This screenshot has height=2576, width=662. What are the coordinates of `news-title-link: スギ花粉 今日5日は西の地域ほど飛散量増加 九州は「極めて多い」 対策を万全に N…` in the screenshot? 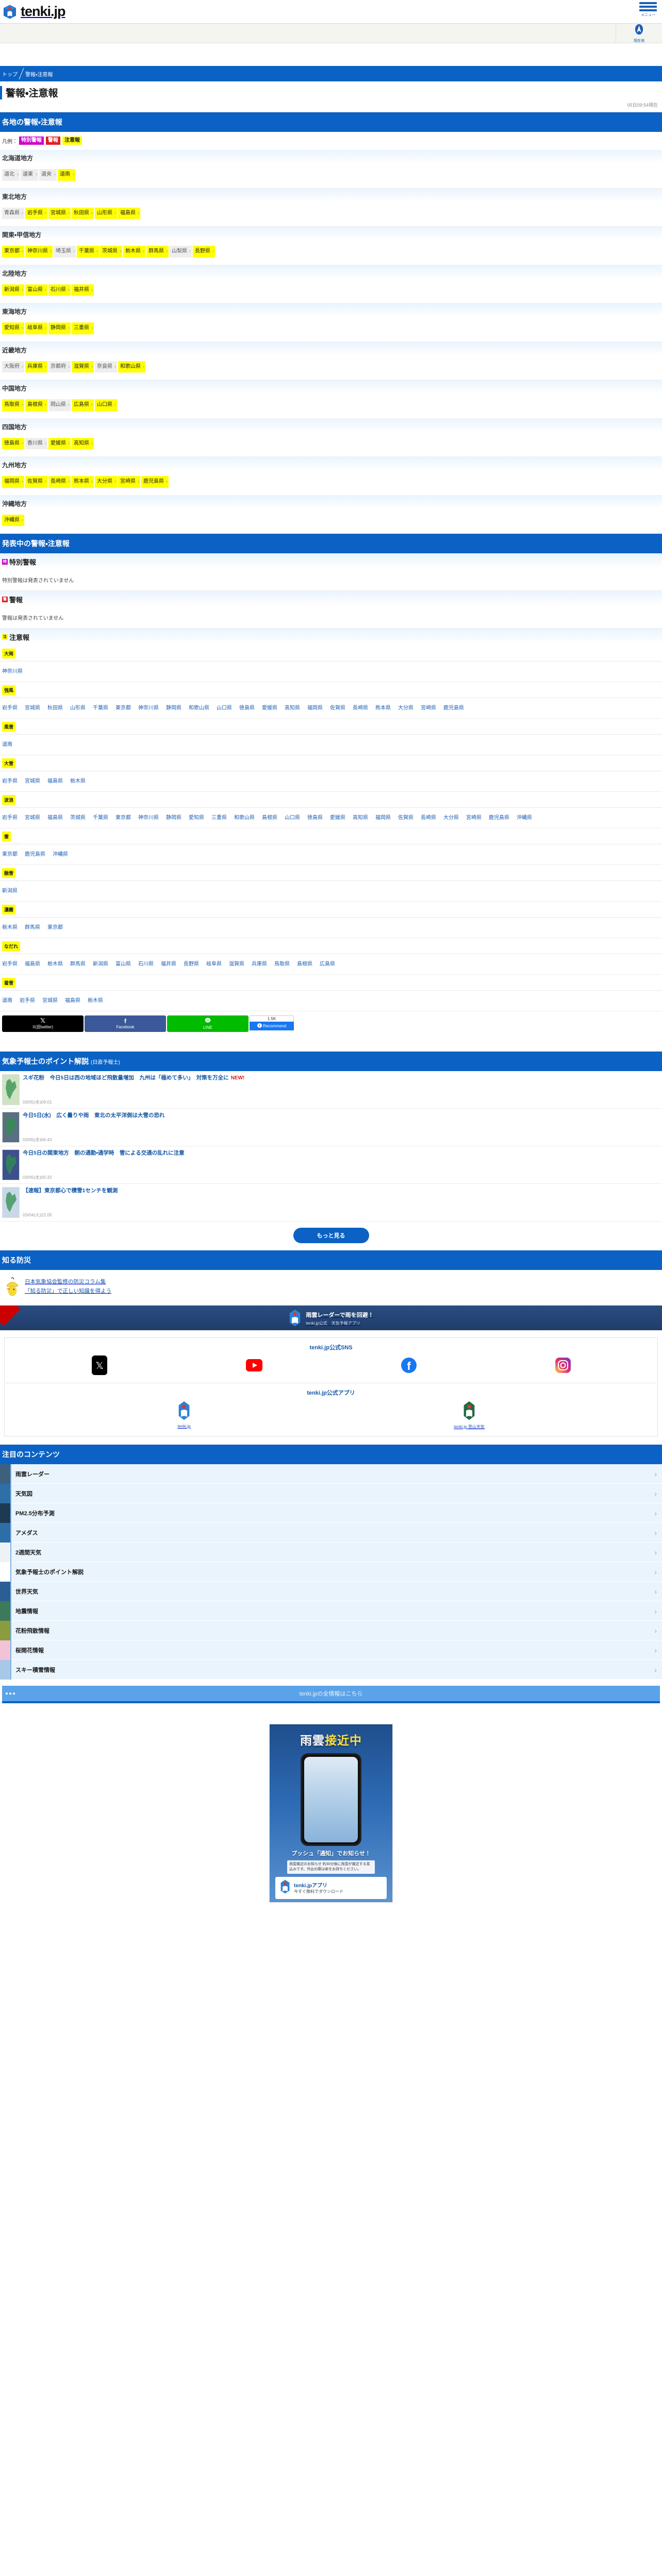 It's located at (341, 1078).